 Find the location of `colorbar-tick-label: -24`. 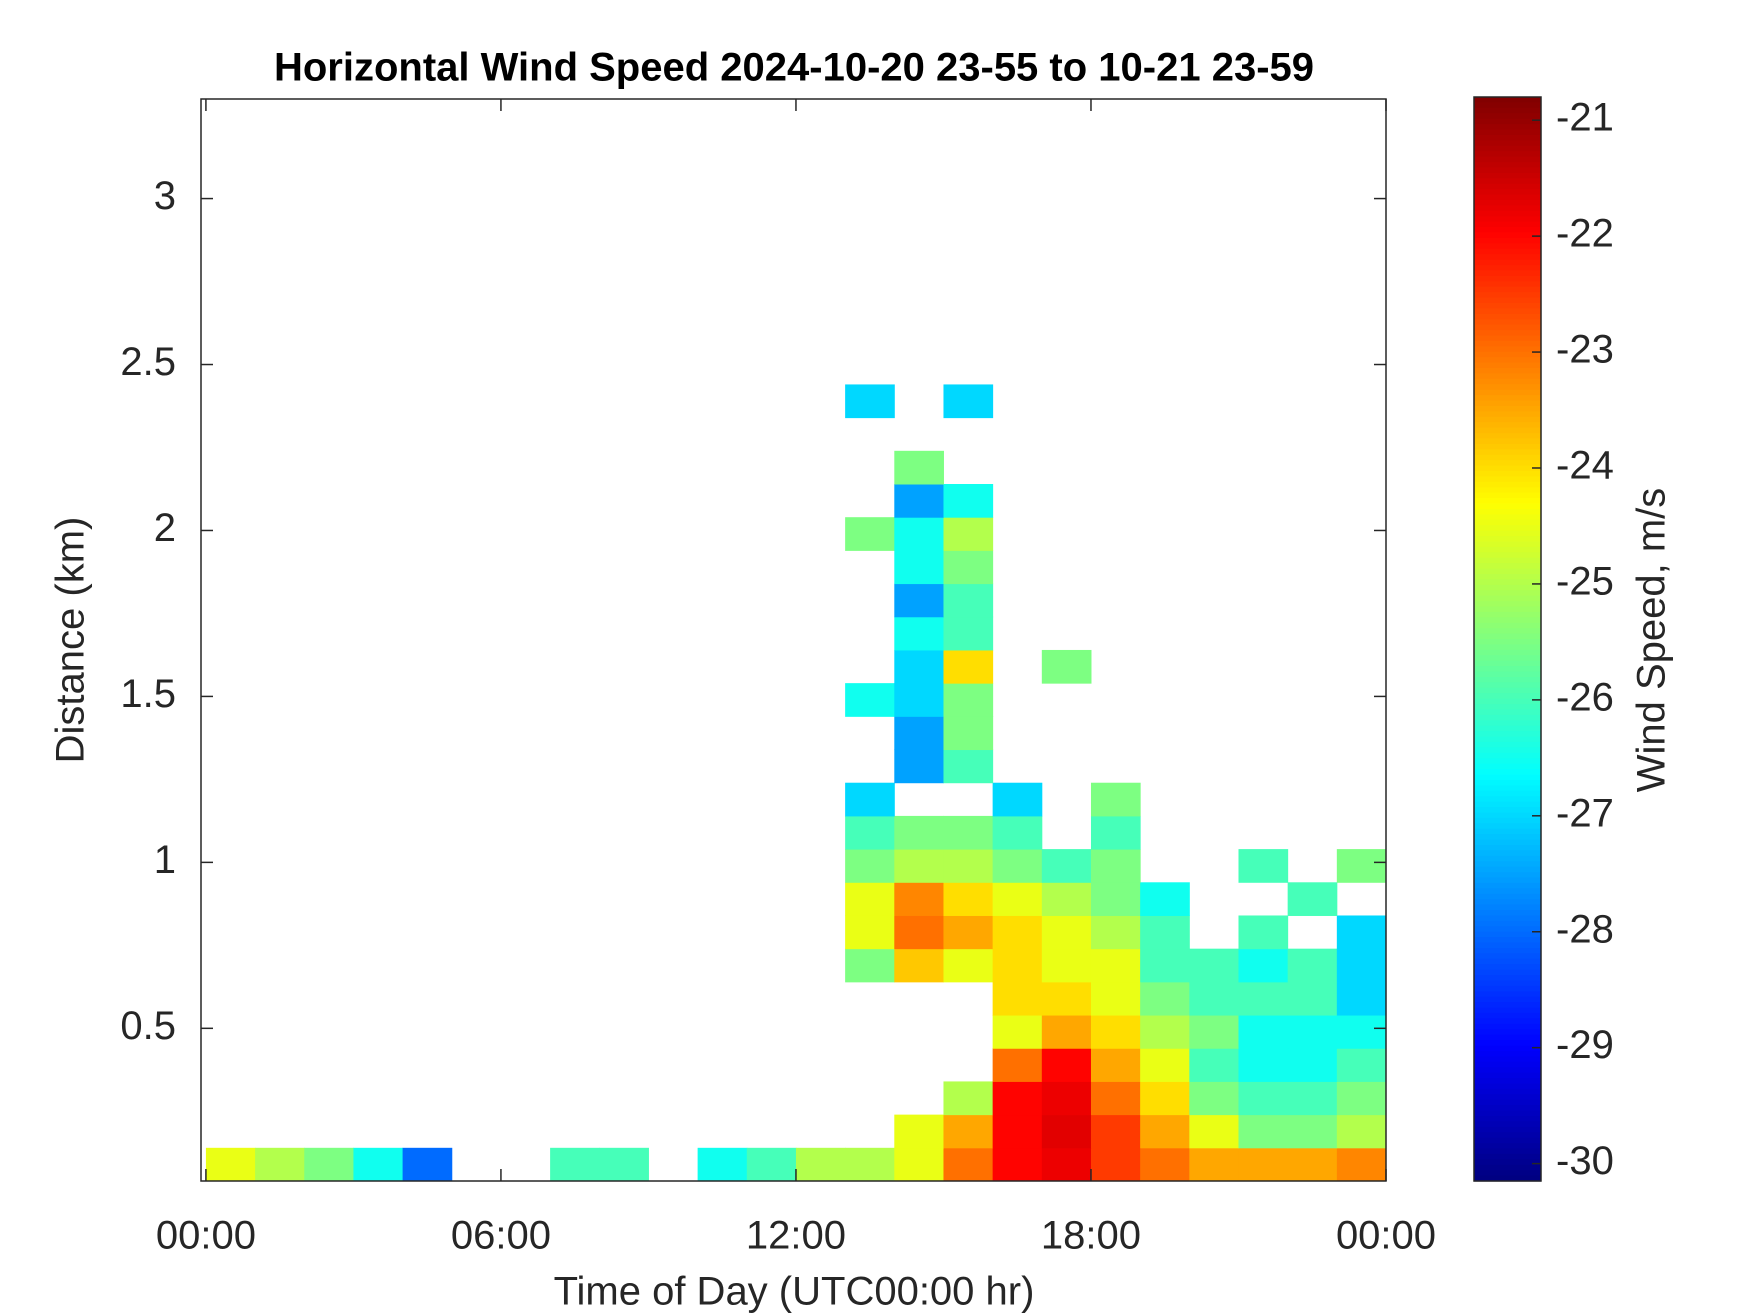

colorbar-tick-label: -24 is located at coordinates (1585, 466).